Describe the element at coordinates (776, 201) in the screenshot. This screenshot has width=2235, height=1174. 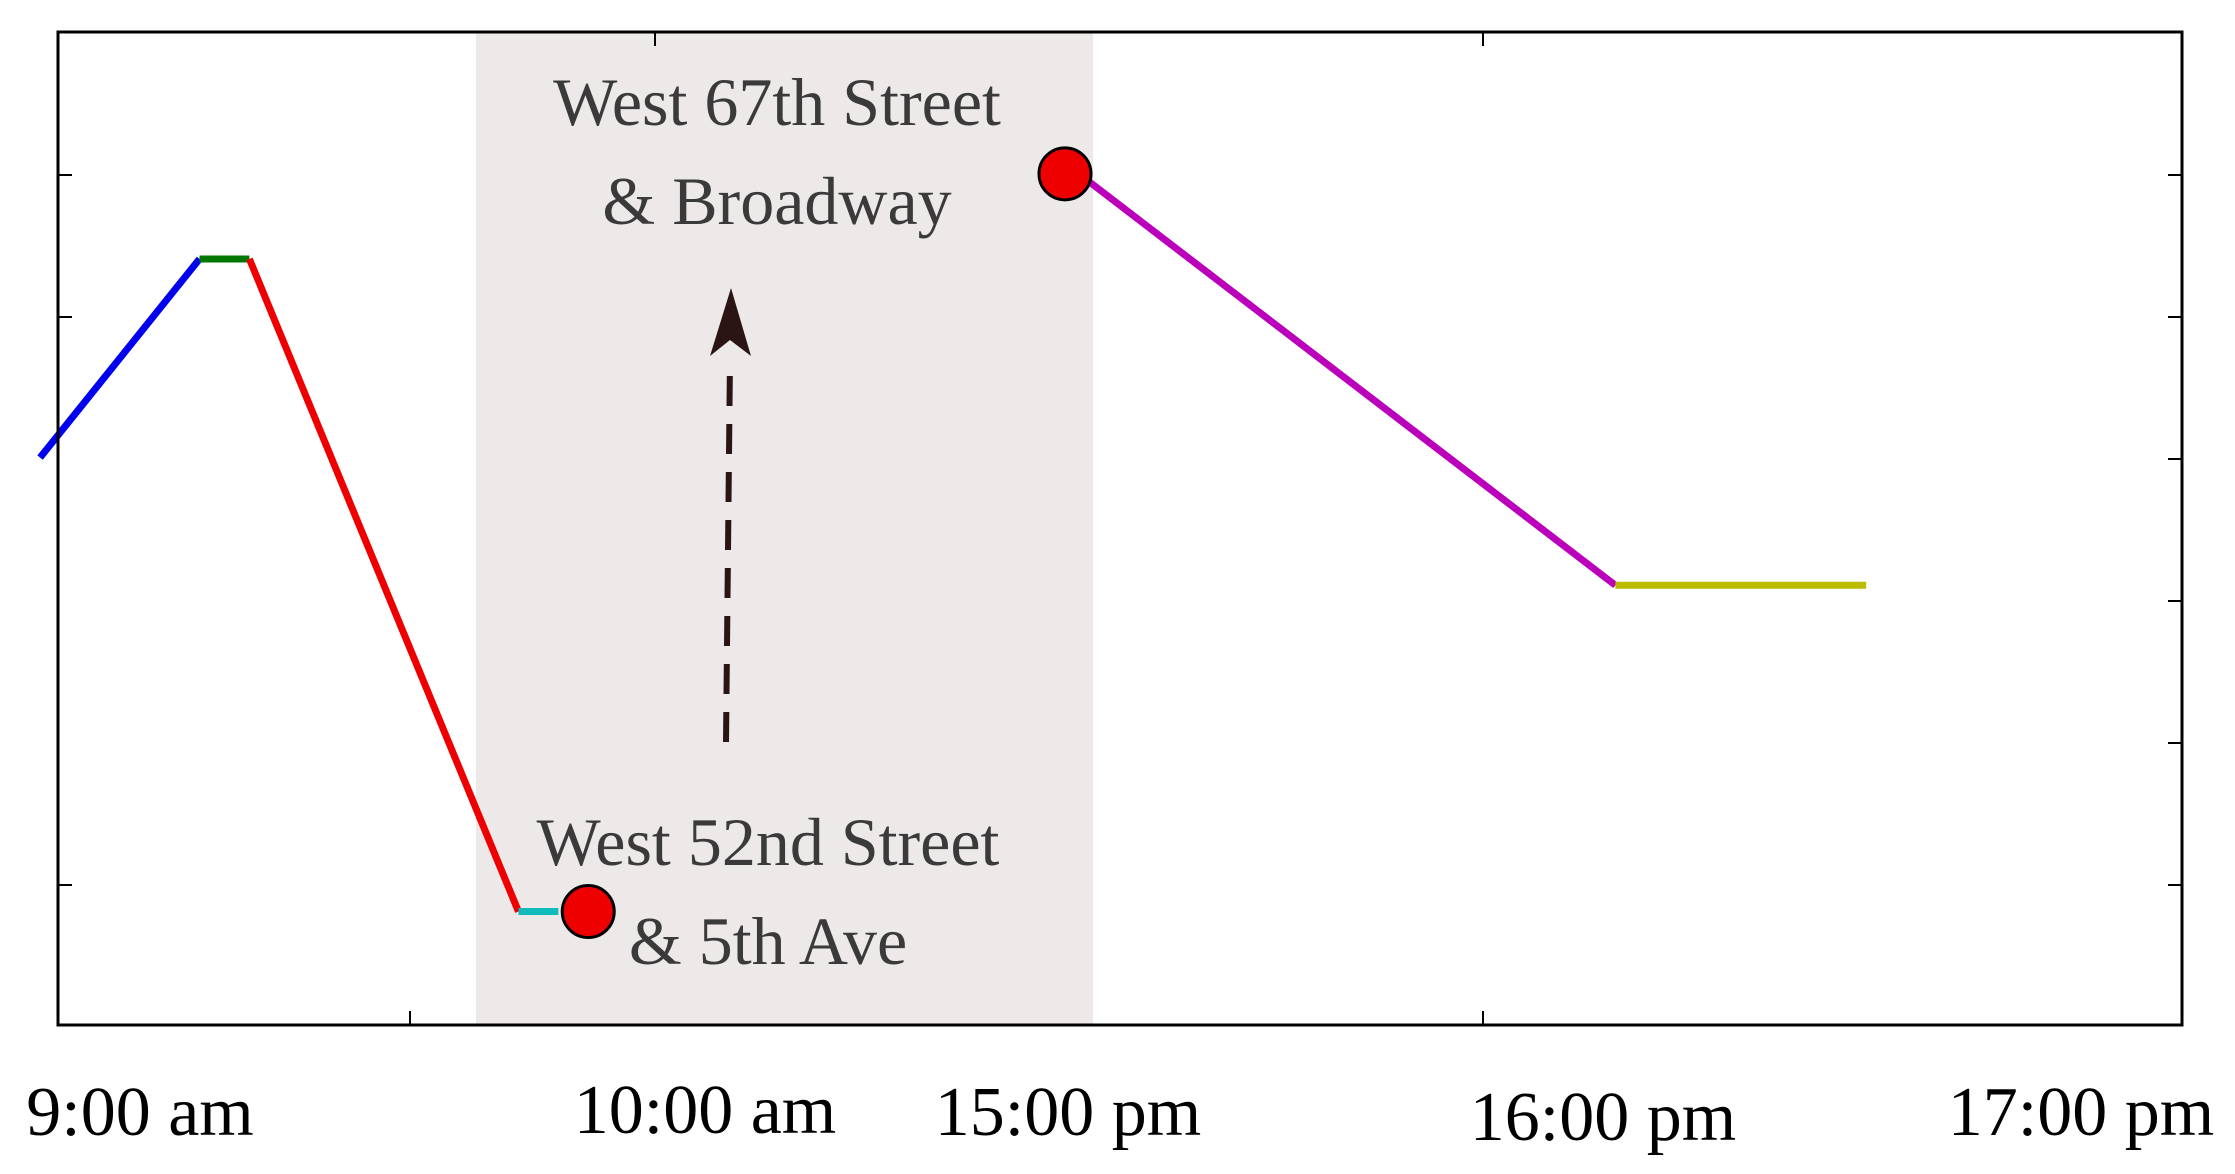
I see `annotation-upper-line-2: & Broadway` at that location.